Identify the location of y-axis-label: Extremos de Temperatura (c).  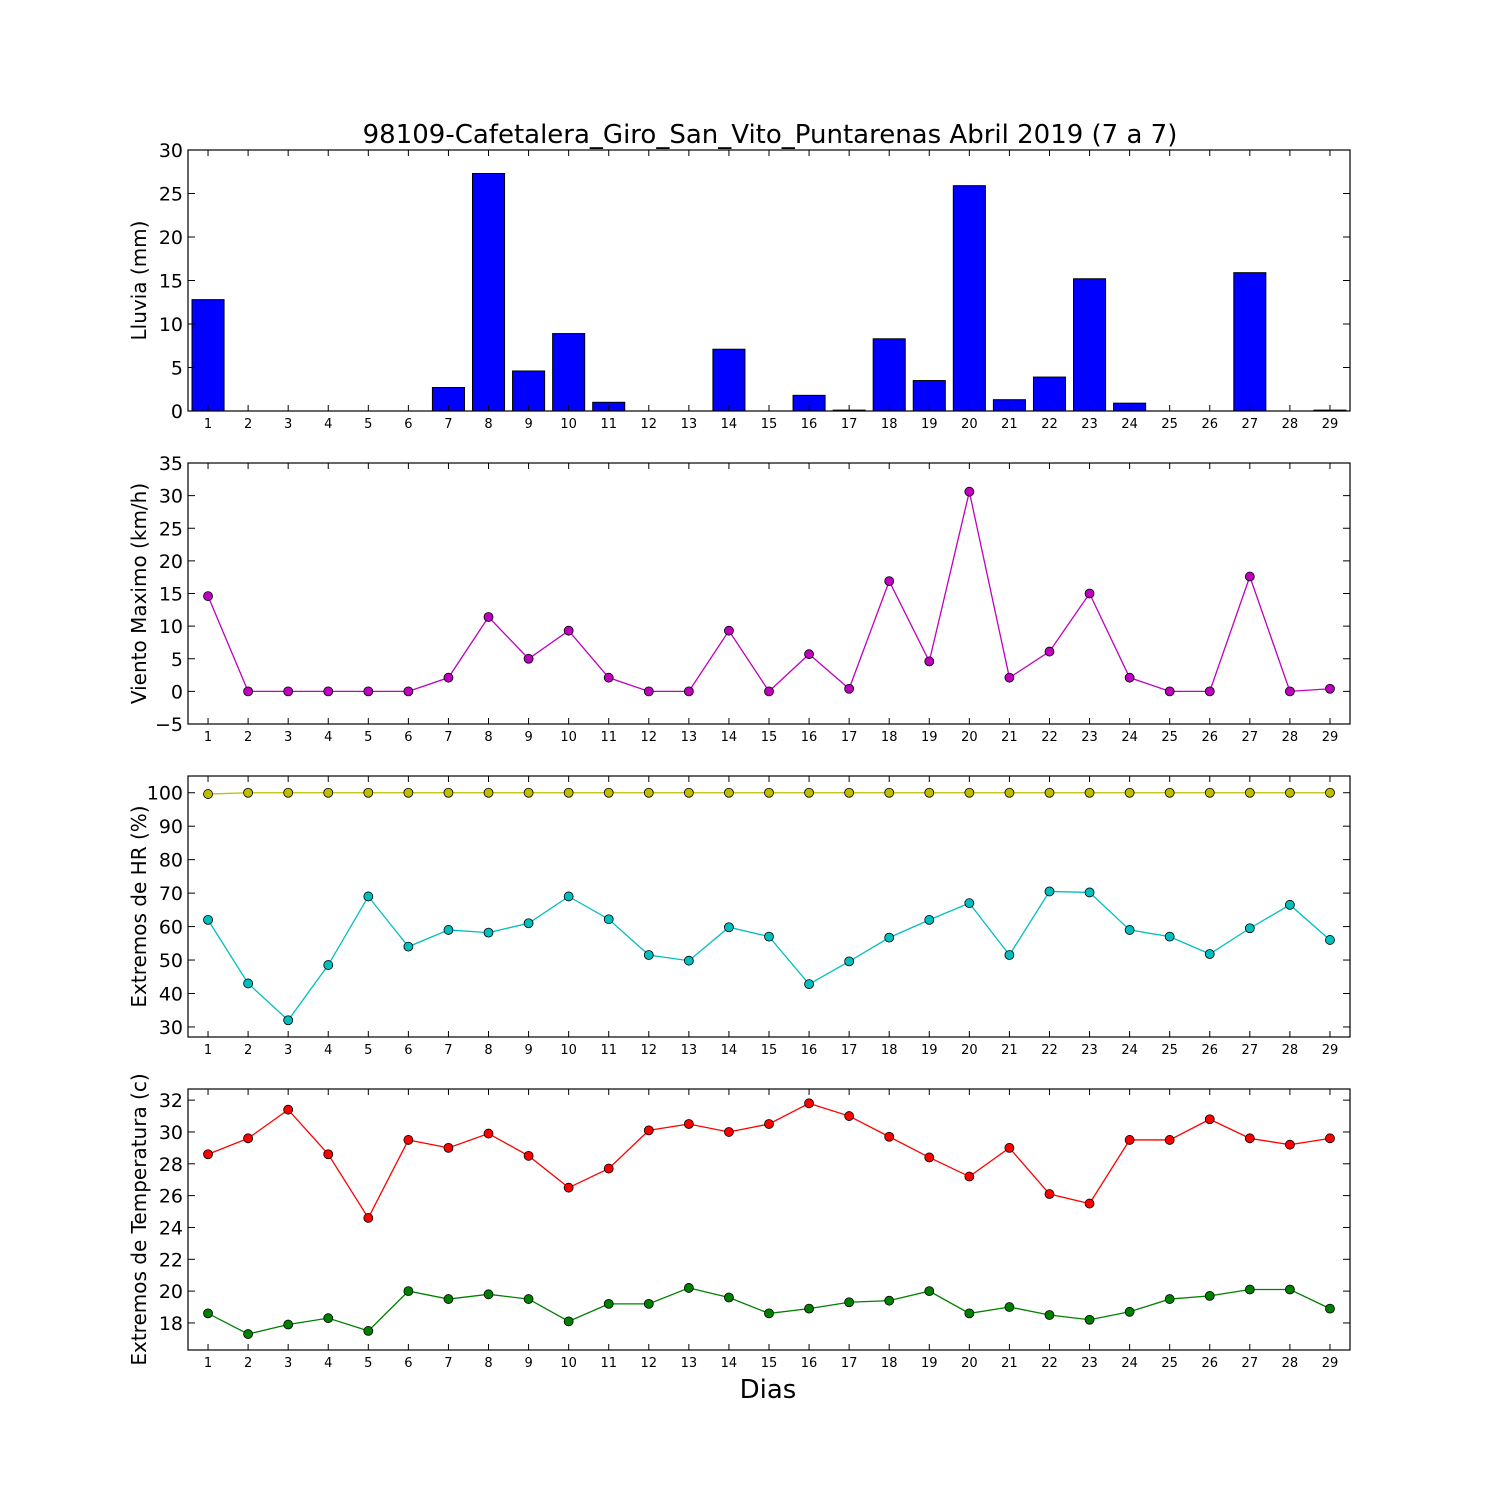
(139, 1219).